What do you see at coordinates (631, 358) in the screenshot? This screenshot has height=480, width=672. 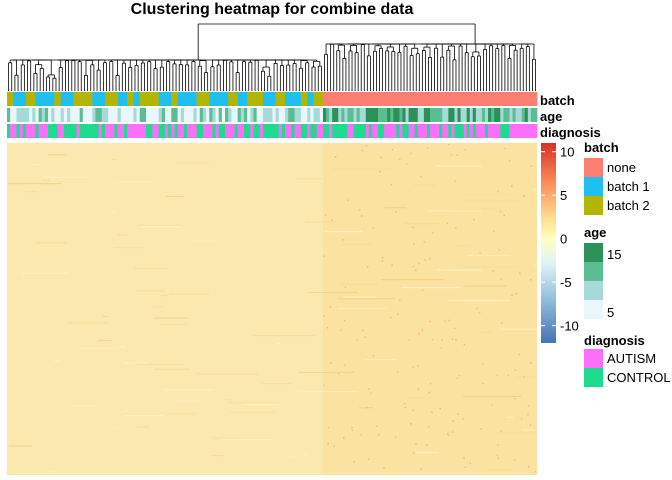 I see `diagnosis-legend-label: AUTISM` at bounding box center [631, 358].